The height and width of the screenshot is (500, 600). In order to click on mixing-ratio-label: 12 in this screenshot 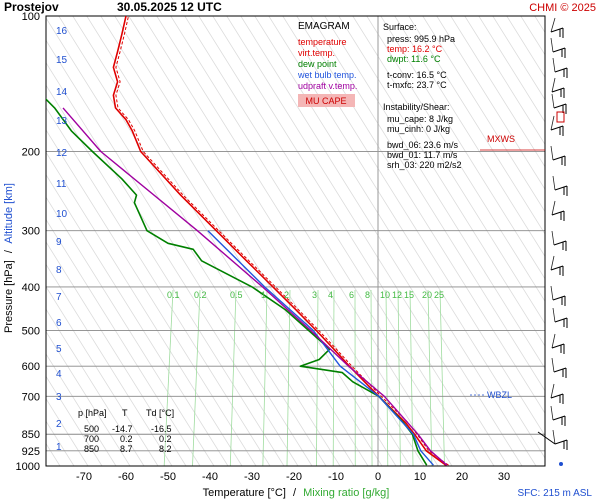, I will do `click(397, 295)`.